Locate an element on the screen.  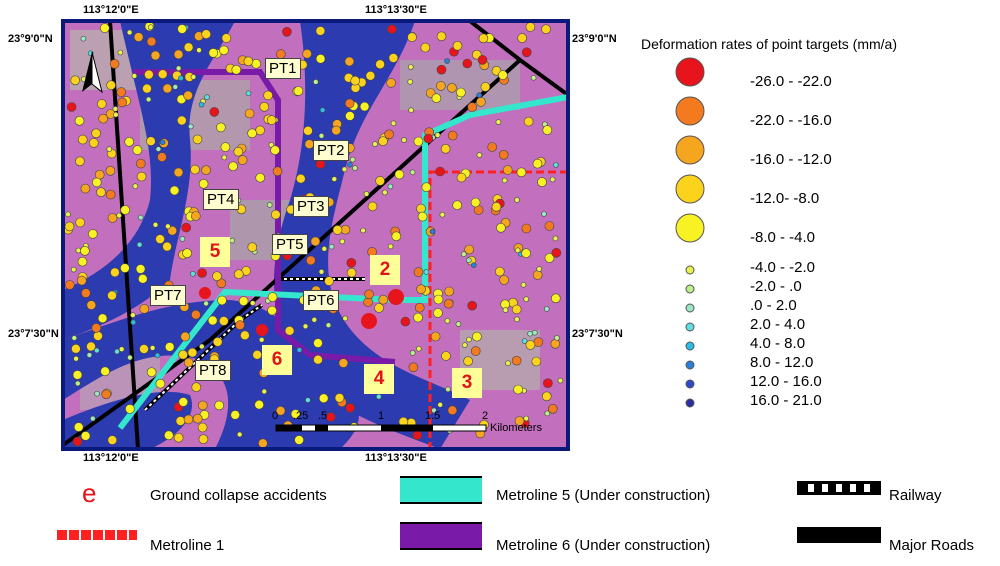
metroline-1-swatch is located at coordinates (97, 535).